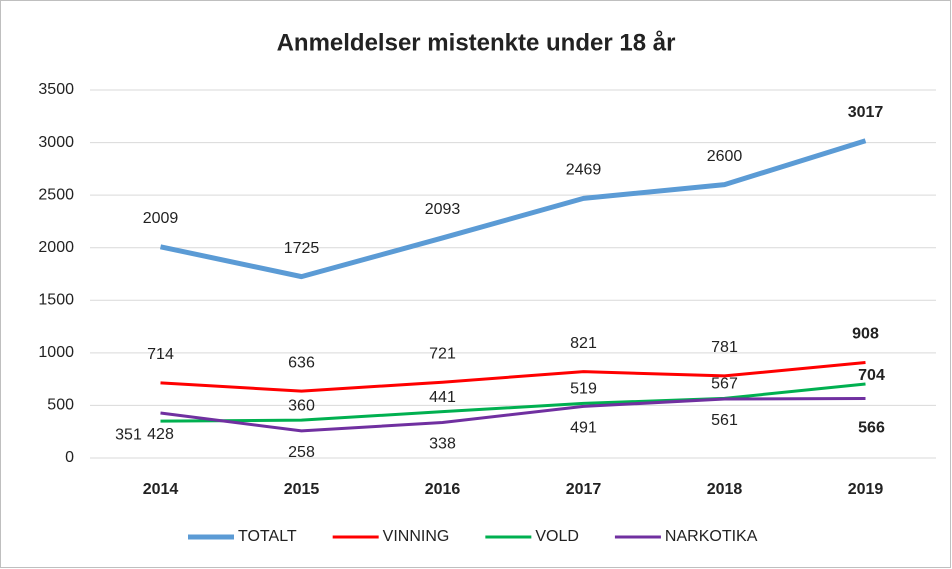 This screenshot has width=952, height=569. I want to click on legend-label: TOTALT, so click(267, 536).